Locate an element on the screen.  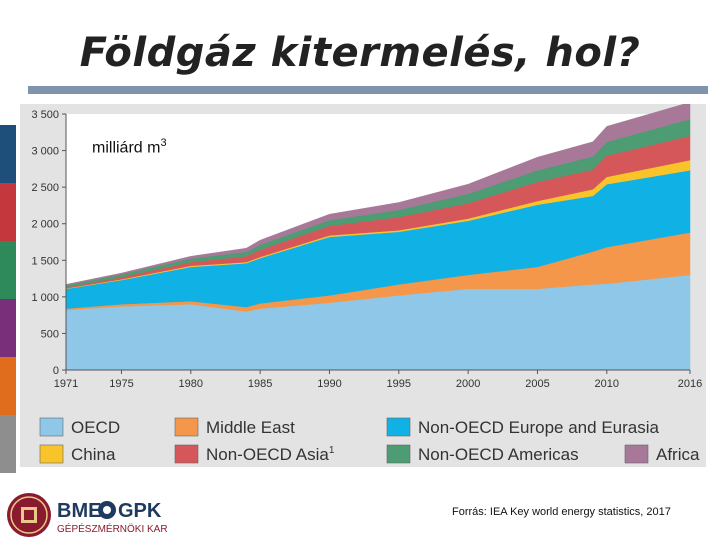
x-tick-label: 1985 is located at coordinates (260, 384).